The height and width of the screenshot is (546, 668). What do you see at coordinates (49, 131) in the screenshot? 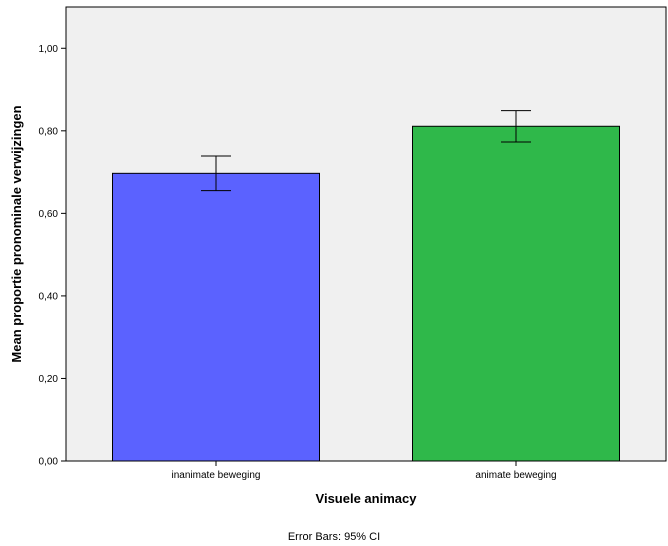
I see `y-tick-label: 0,80` at bounding box center [49, 131].